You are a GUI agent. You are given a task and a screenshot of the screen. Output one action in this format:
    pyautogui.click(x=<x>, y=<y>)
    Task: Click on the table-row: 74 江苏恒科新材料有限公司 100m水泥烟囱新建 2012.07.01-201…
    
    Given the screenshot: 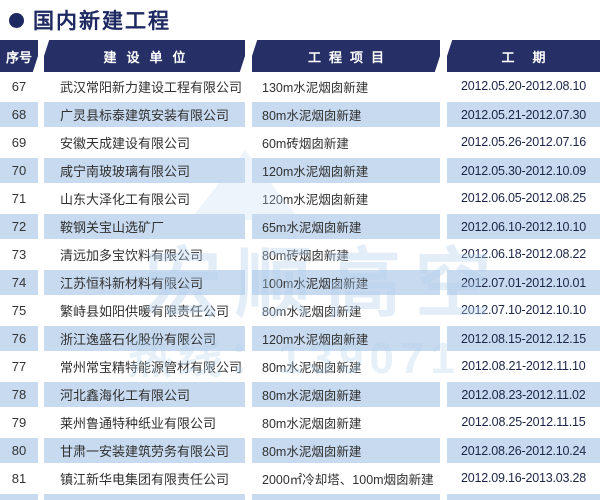 What is the action you would take?
    pyautogui.click(x=300, y=282)
    